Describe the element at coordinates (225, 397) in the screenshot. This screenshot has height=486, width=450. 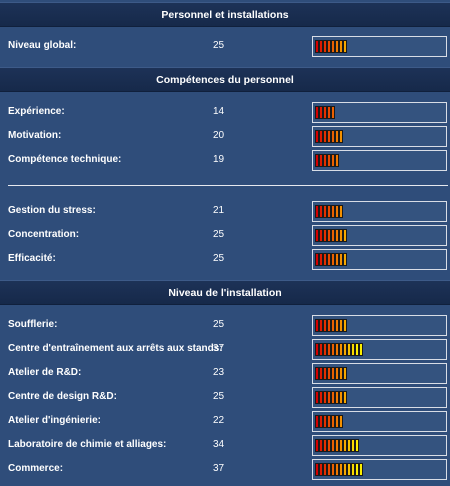
I see `row-rnd-design: Centre de design R&D: 25` at that location.